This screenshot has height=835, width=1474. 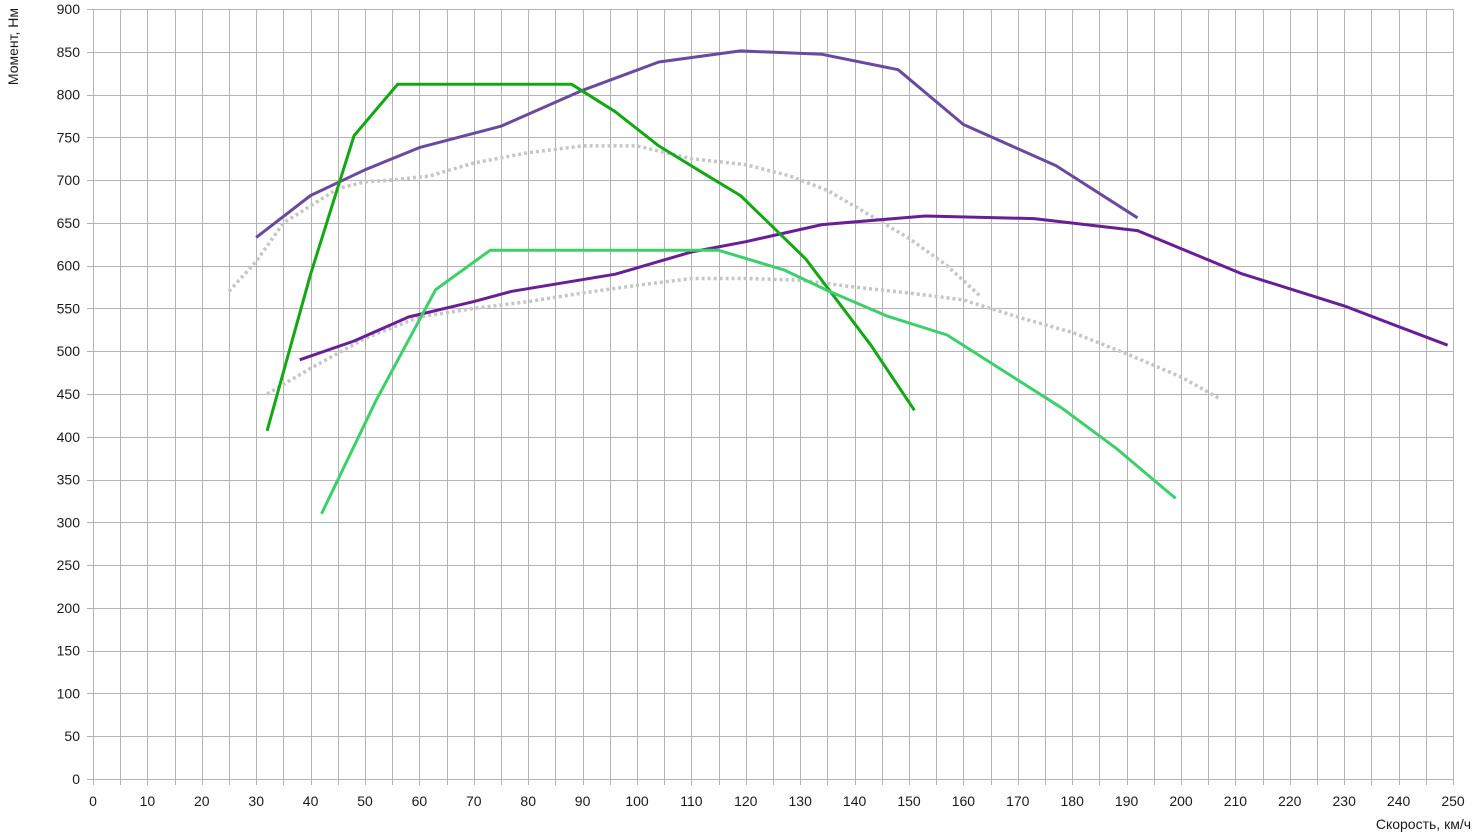 I want to click on x-tick-label: 40, so click(x=311, y=801).